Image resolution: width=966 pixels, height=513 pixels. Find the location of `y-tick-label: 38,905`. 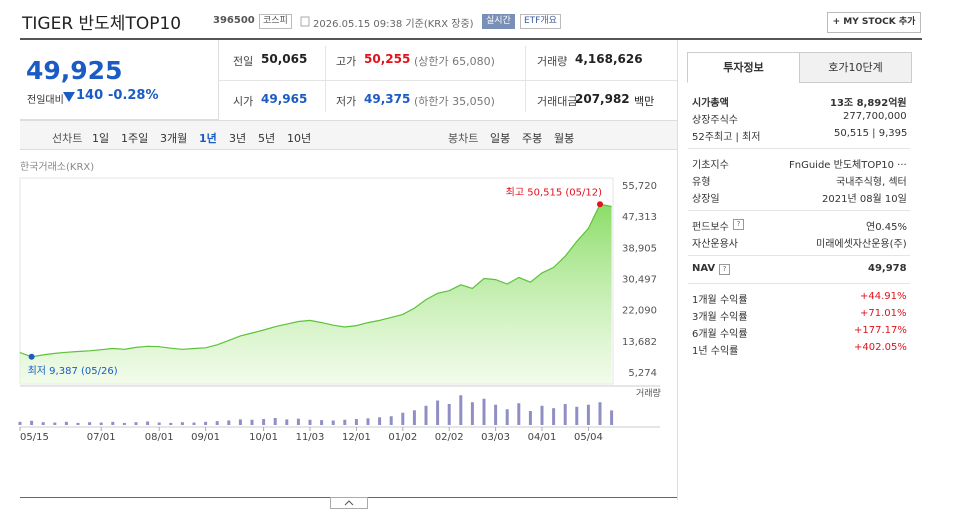

y-tick-label: 38,905 is located at coordinates (639, 248).